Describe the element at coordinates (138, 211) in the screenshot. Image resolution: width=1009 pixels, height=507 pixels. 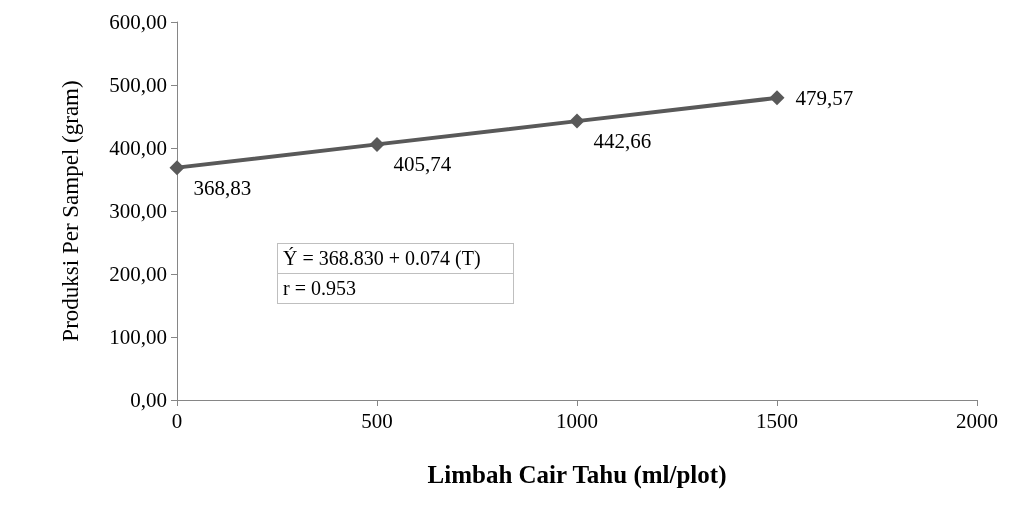
I see `y-tick-label: 300,00` at that location.